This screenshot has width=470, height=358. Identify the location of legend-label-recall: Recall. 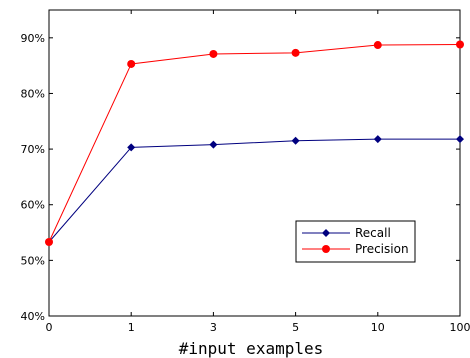
(373, 233).